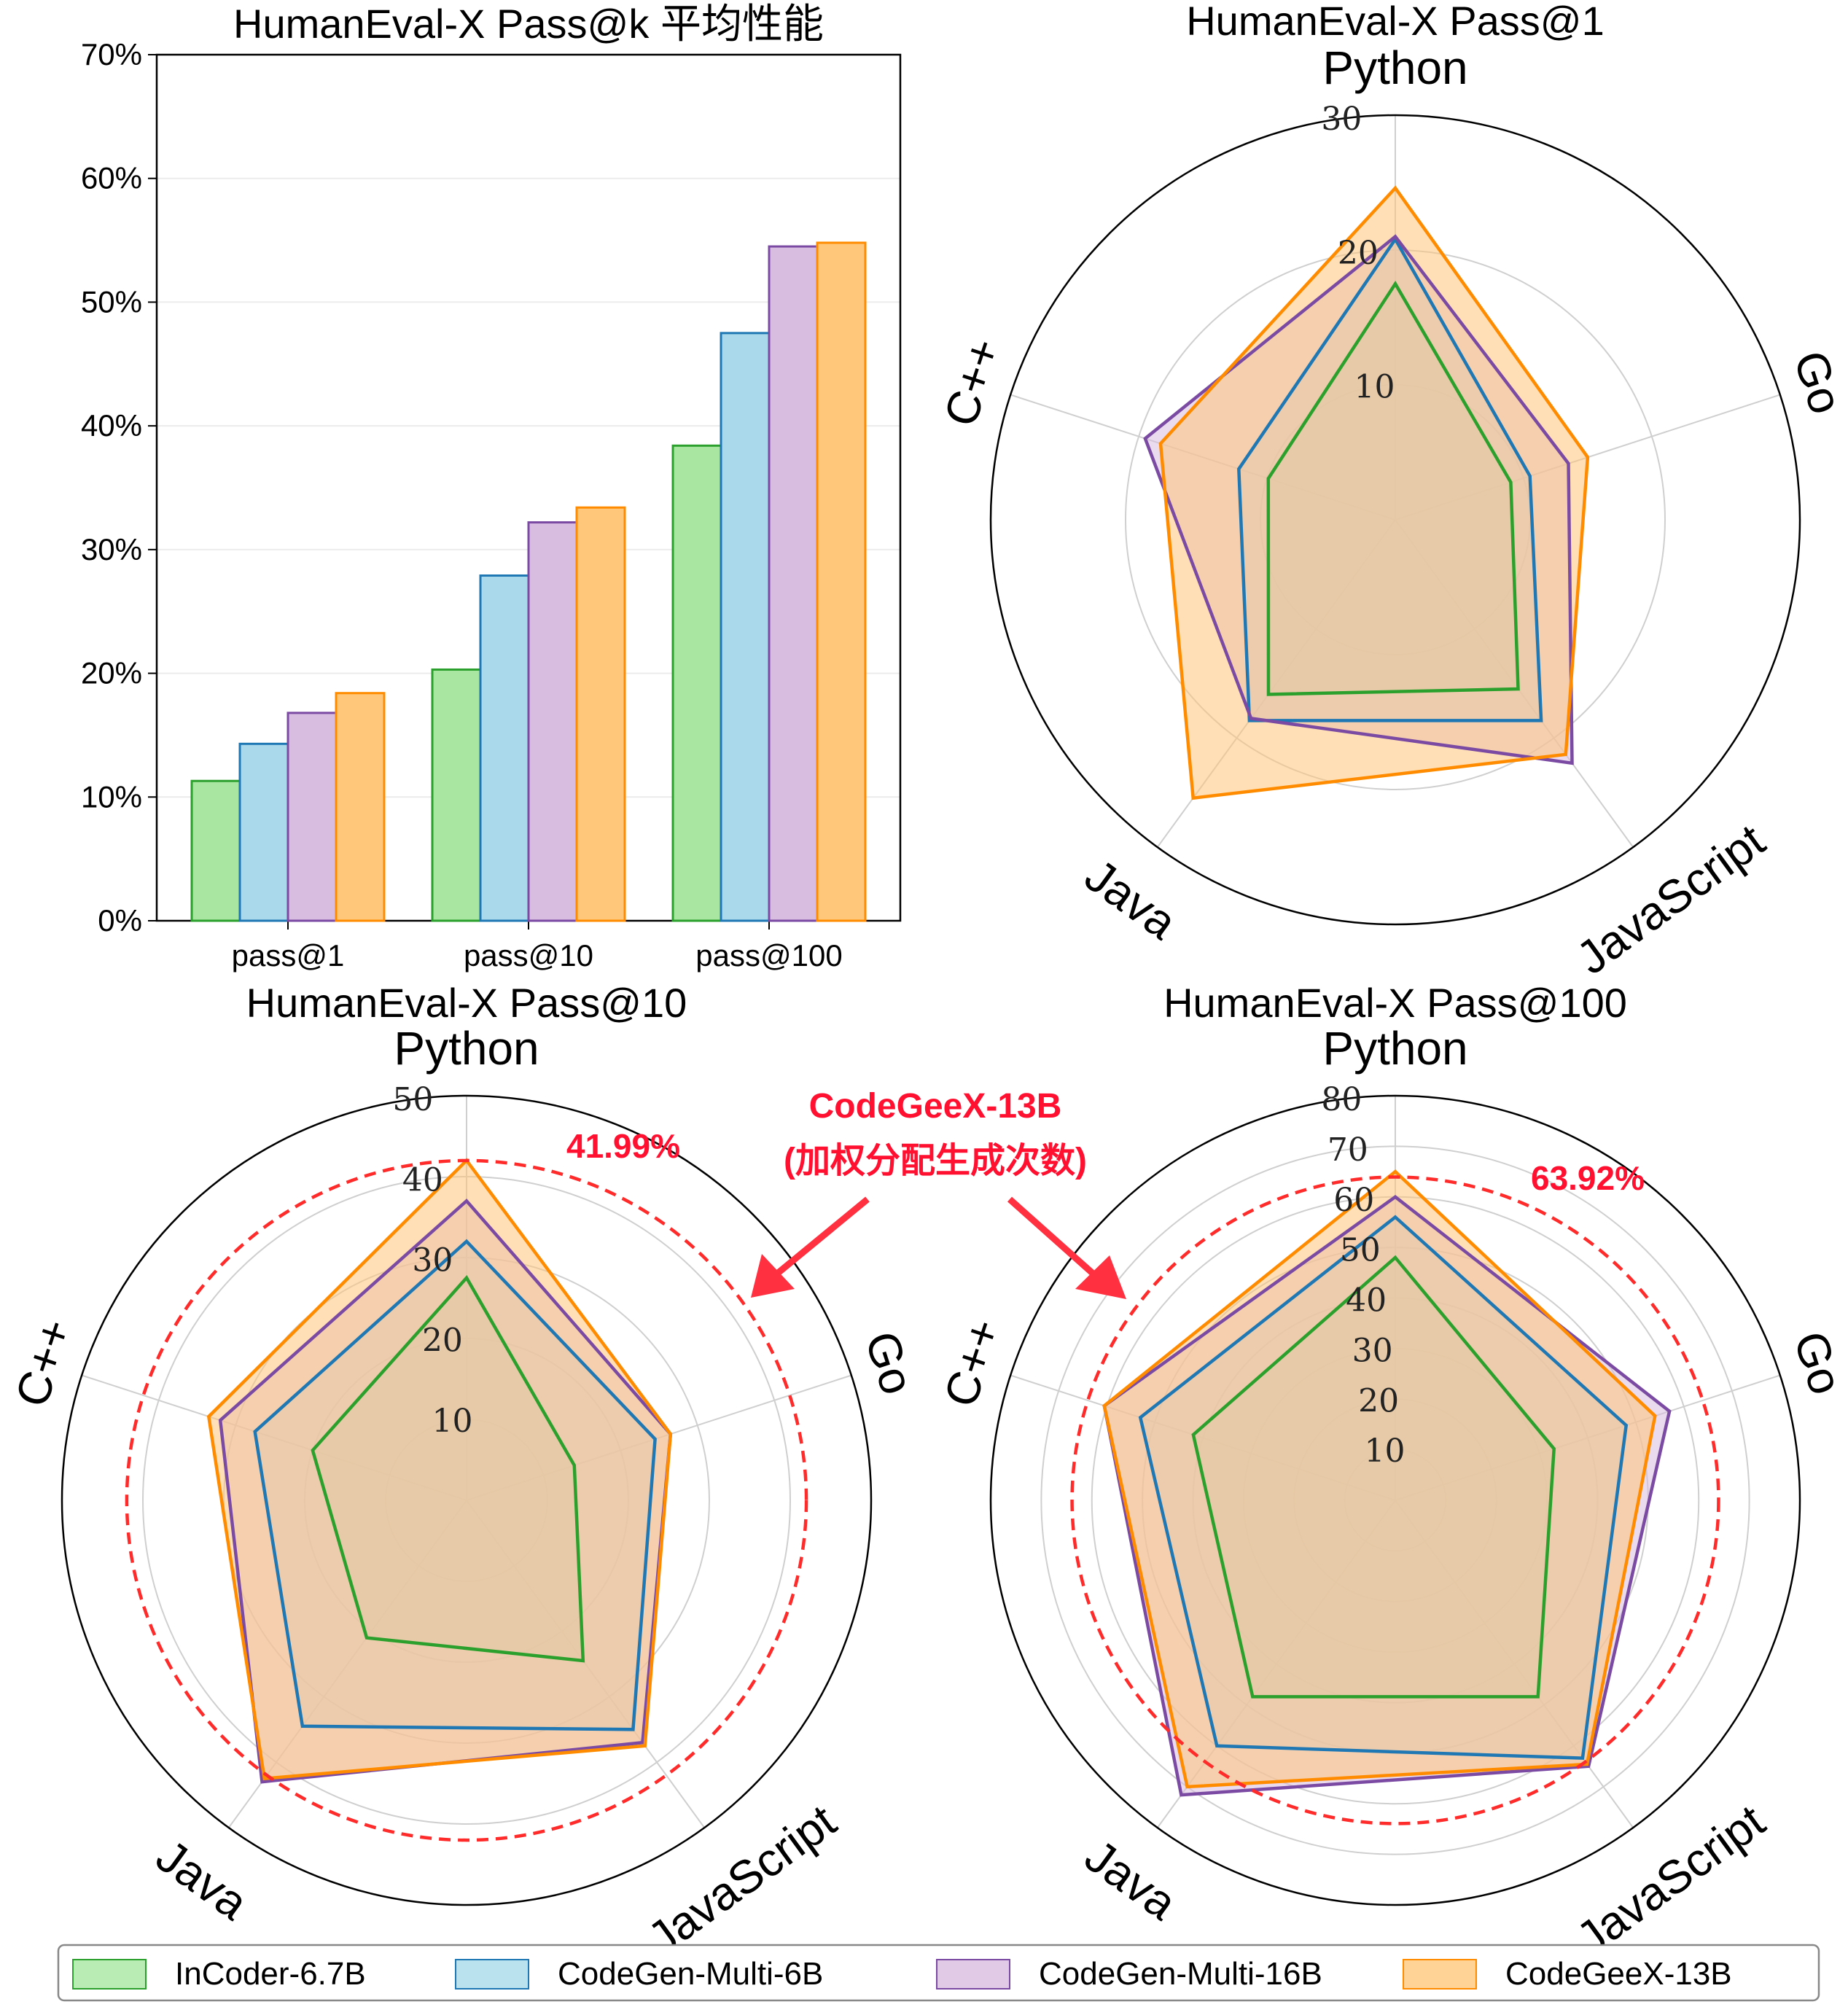 Image resolution: width=1848 pixels, height=2007 pixels. Describe the element at coordinates (111, 178) in the screenshot. I see `y-tick-label: 60%` at that location.